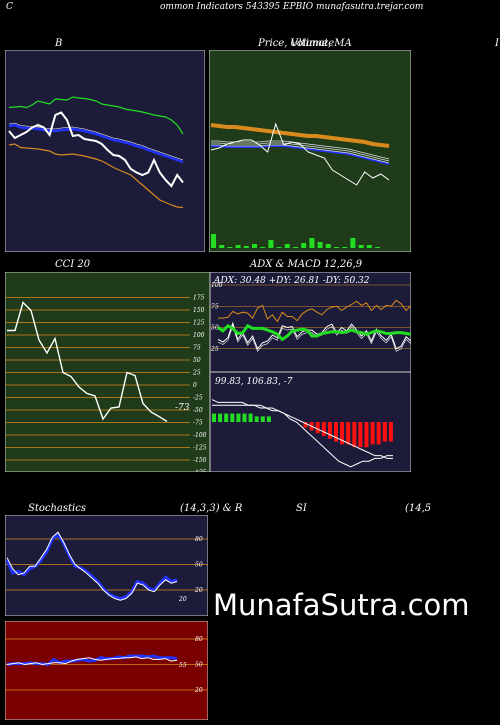 The width and height of the screenshot is (500, 725). Describe the element at coordinates (198, 398) in the screenshot. I see `cci-tick-label: -25` at that location.